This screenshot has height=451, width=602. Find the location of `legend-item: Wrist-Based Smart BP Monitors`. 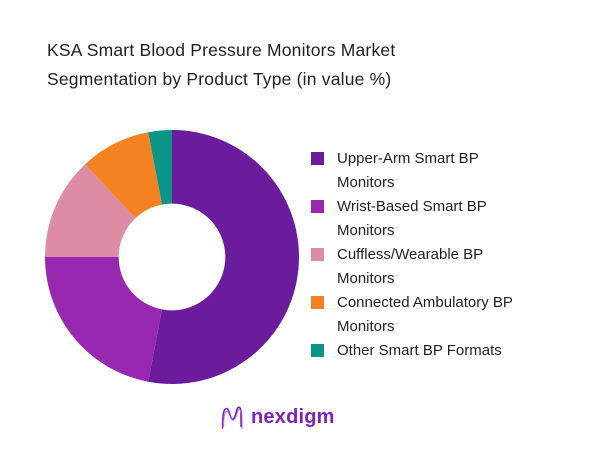

legend-item: Wrist-Based Smart BP Monitors is located at coordinates (446, 219).